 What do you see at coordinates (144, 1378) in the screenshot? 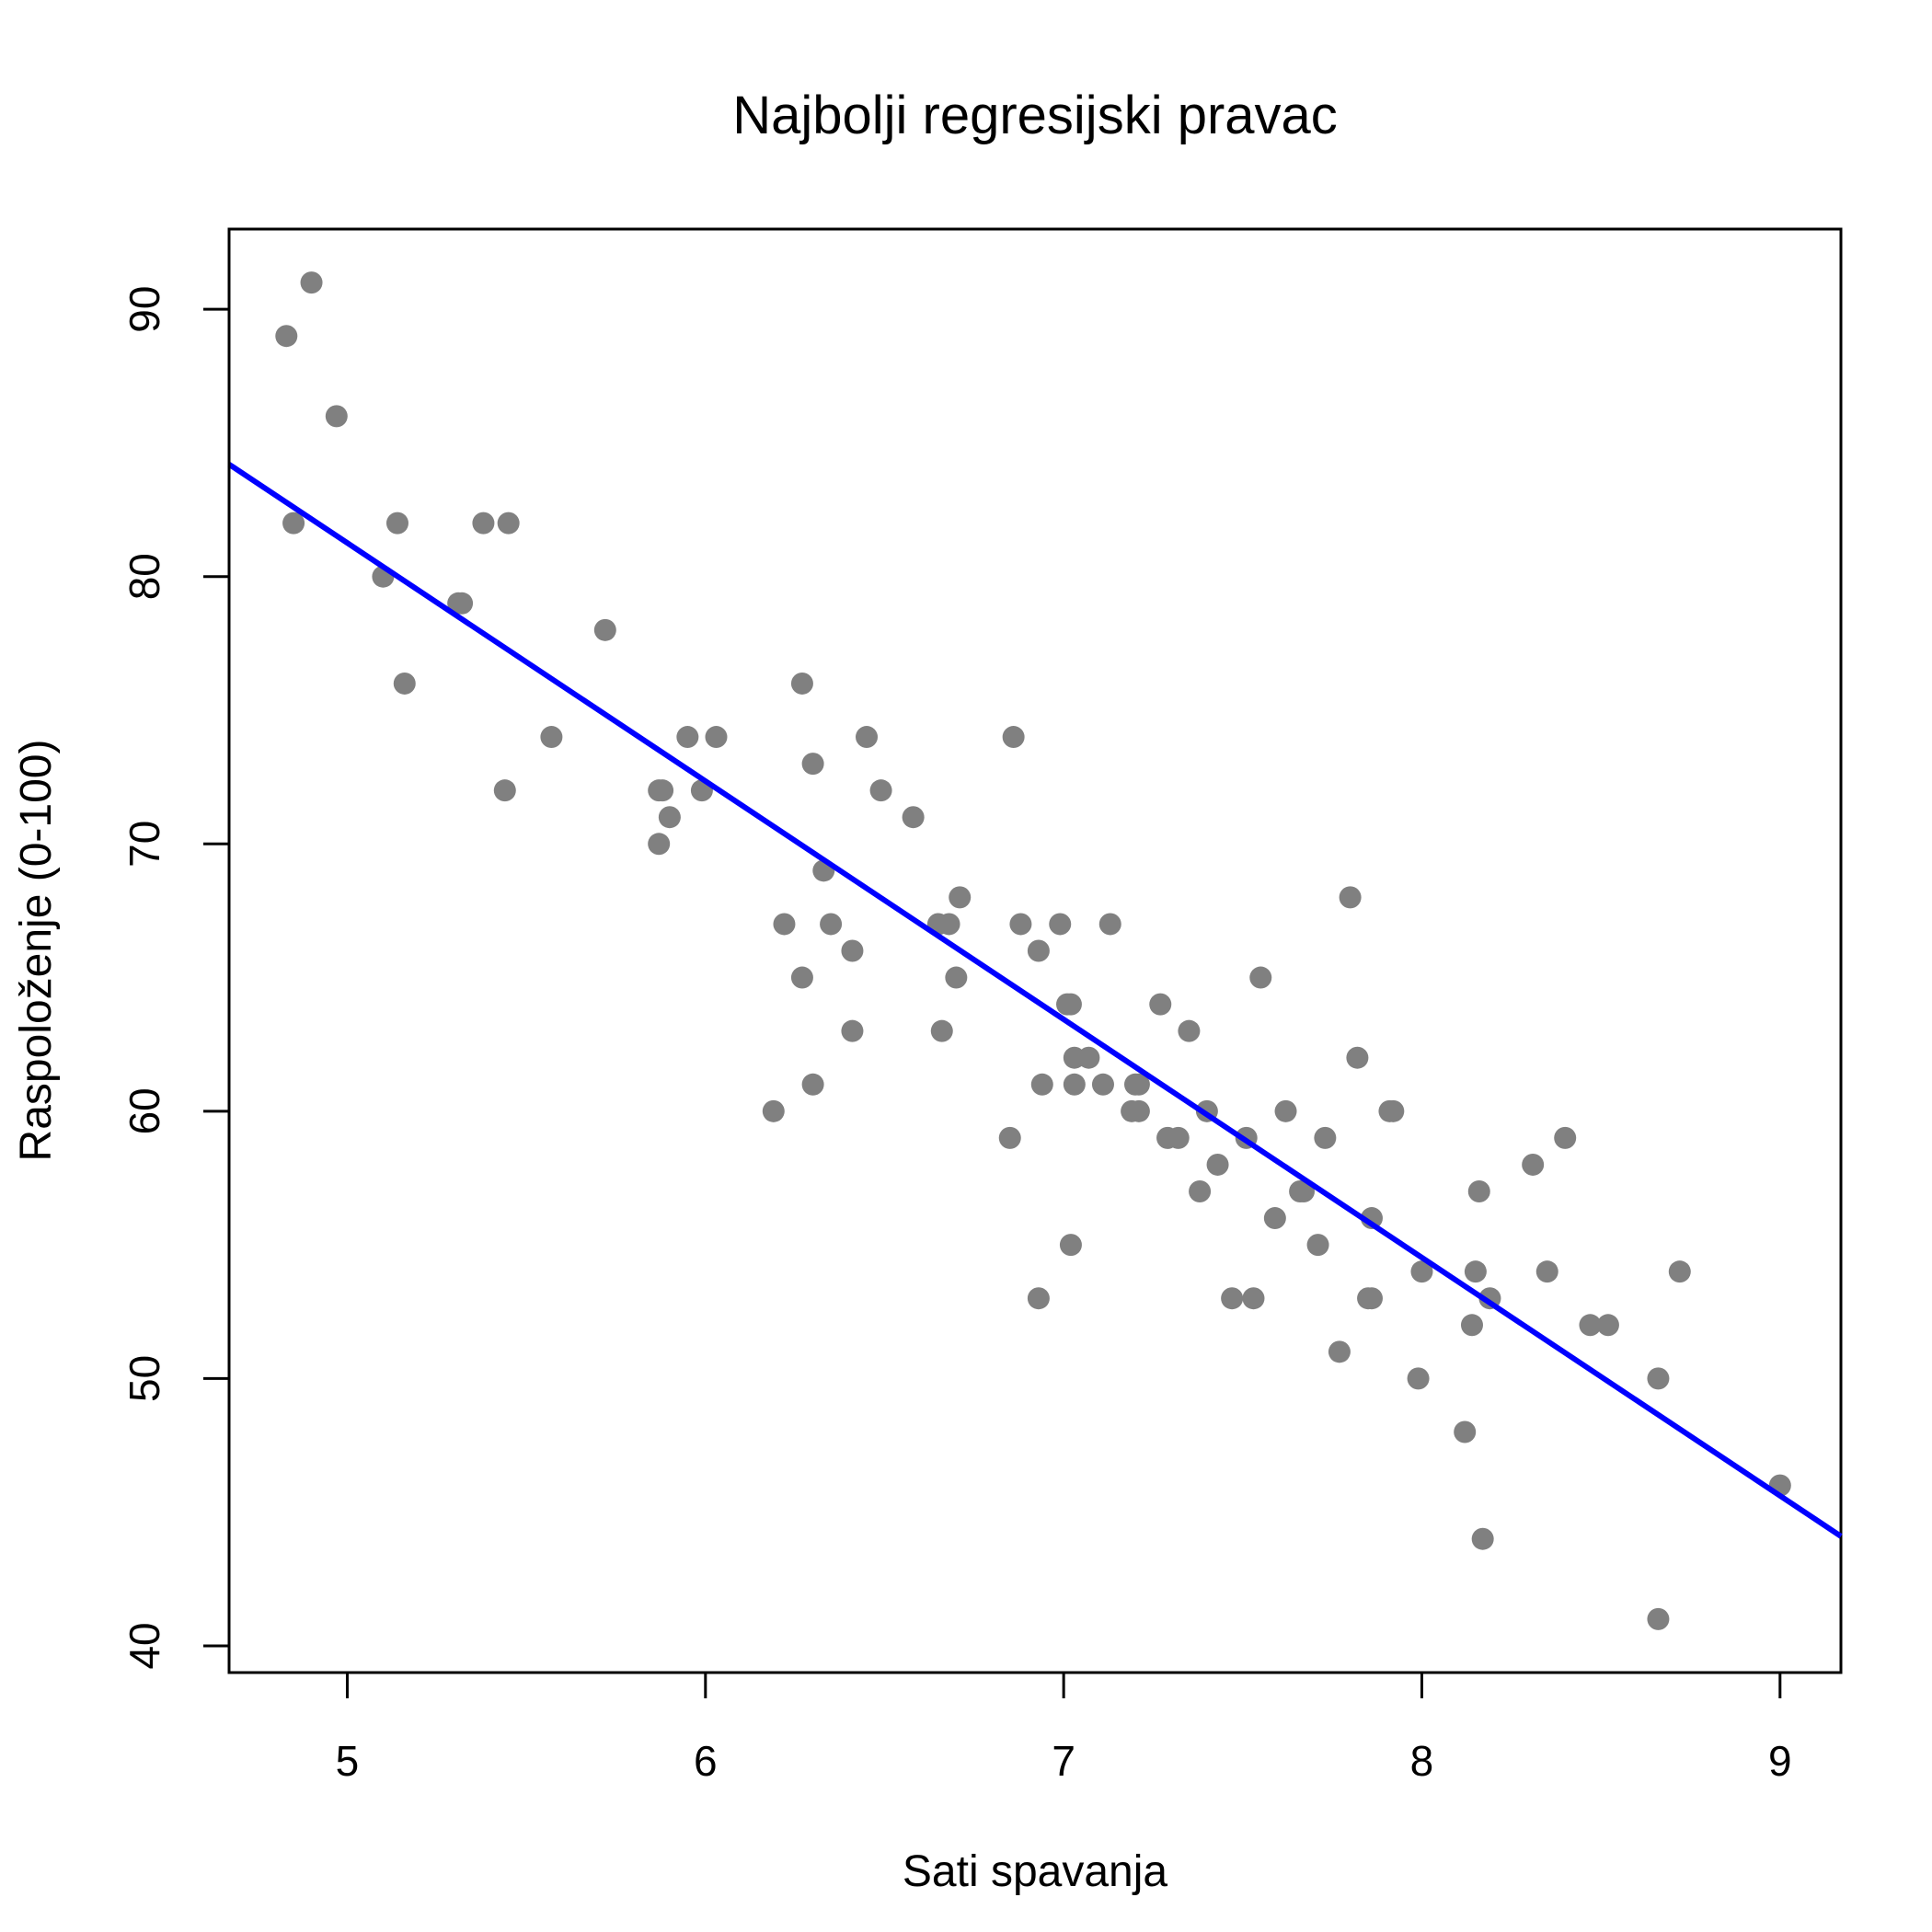
I see `y-tick-label: 50` at bounding box center [144, 1378].